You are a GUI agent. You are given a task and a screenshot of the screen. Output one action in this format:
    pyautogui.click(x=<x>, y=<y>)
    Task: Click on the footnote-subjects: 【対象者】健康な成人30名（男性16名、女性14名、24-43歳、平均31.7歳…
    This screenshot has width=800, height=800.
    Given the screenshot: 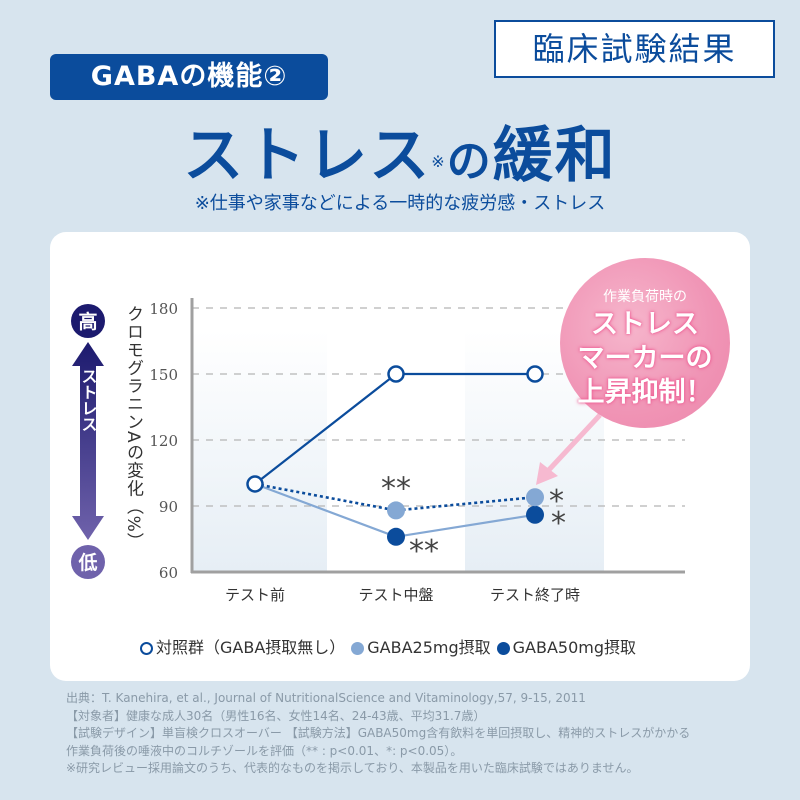 What is the action you would take?
    pyautogui.click(x=276, y=715)
    